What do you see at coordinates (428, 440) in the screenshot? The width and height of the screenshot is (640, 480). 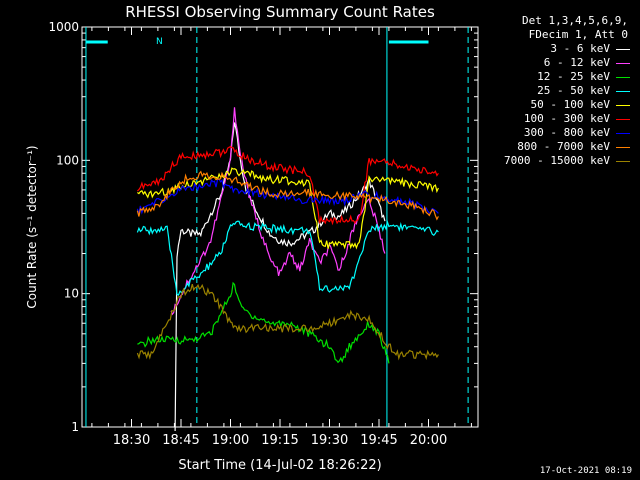 I see `x-tick-label: 20:00` at bounding box center [428, 440].